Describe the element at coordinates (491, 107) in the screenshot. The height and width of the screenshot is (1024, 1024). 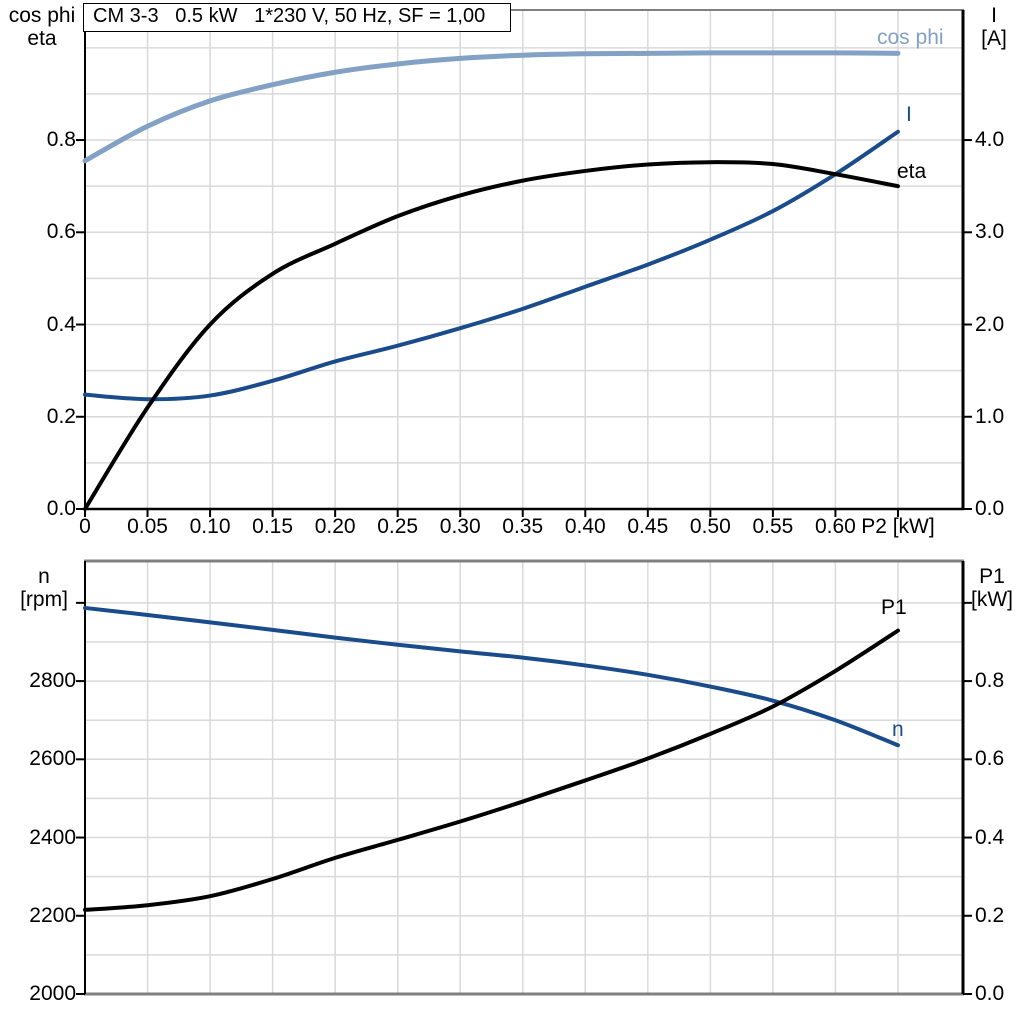
I see `curve-cos-phi` at that location.